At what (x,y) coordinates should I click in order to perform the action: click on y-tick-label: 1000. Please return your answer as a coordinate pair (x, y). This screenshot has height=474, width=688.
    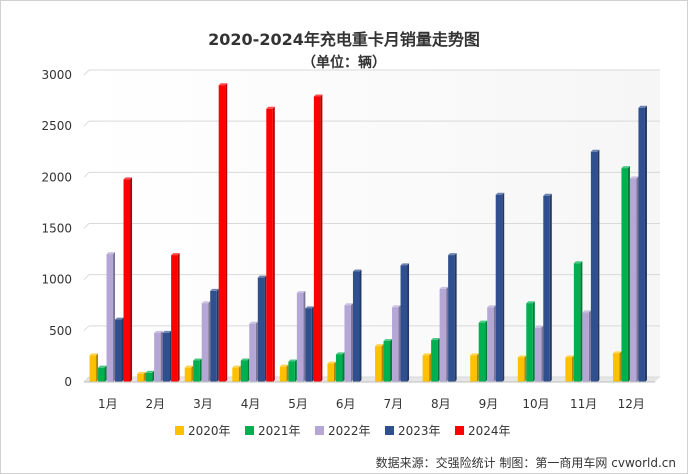
    Looking at the image, I should click on (56, 280).